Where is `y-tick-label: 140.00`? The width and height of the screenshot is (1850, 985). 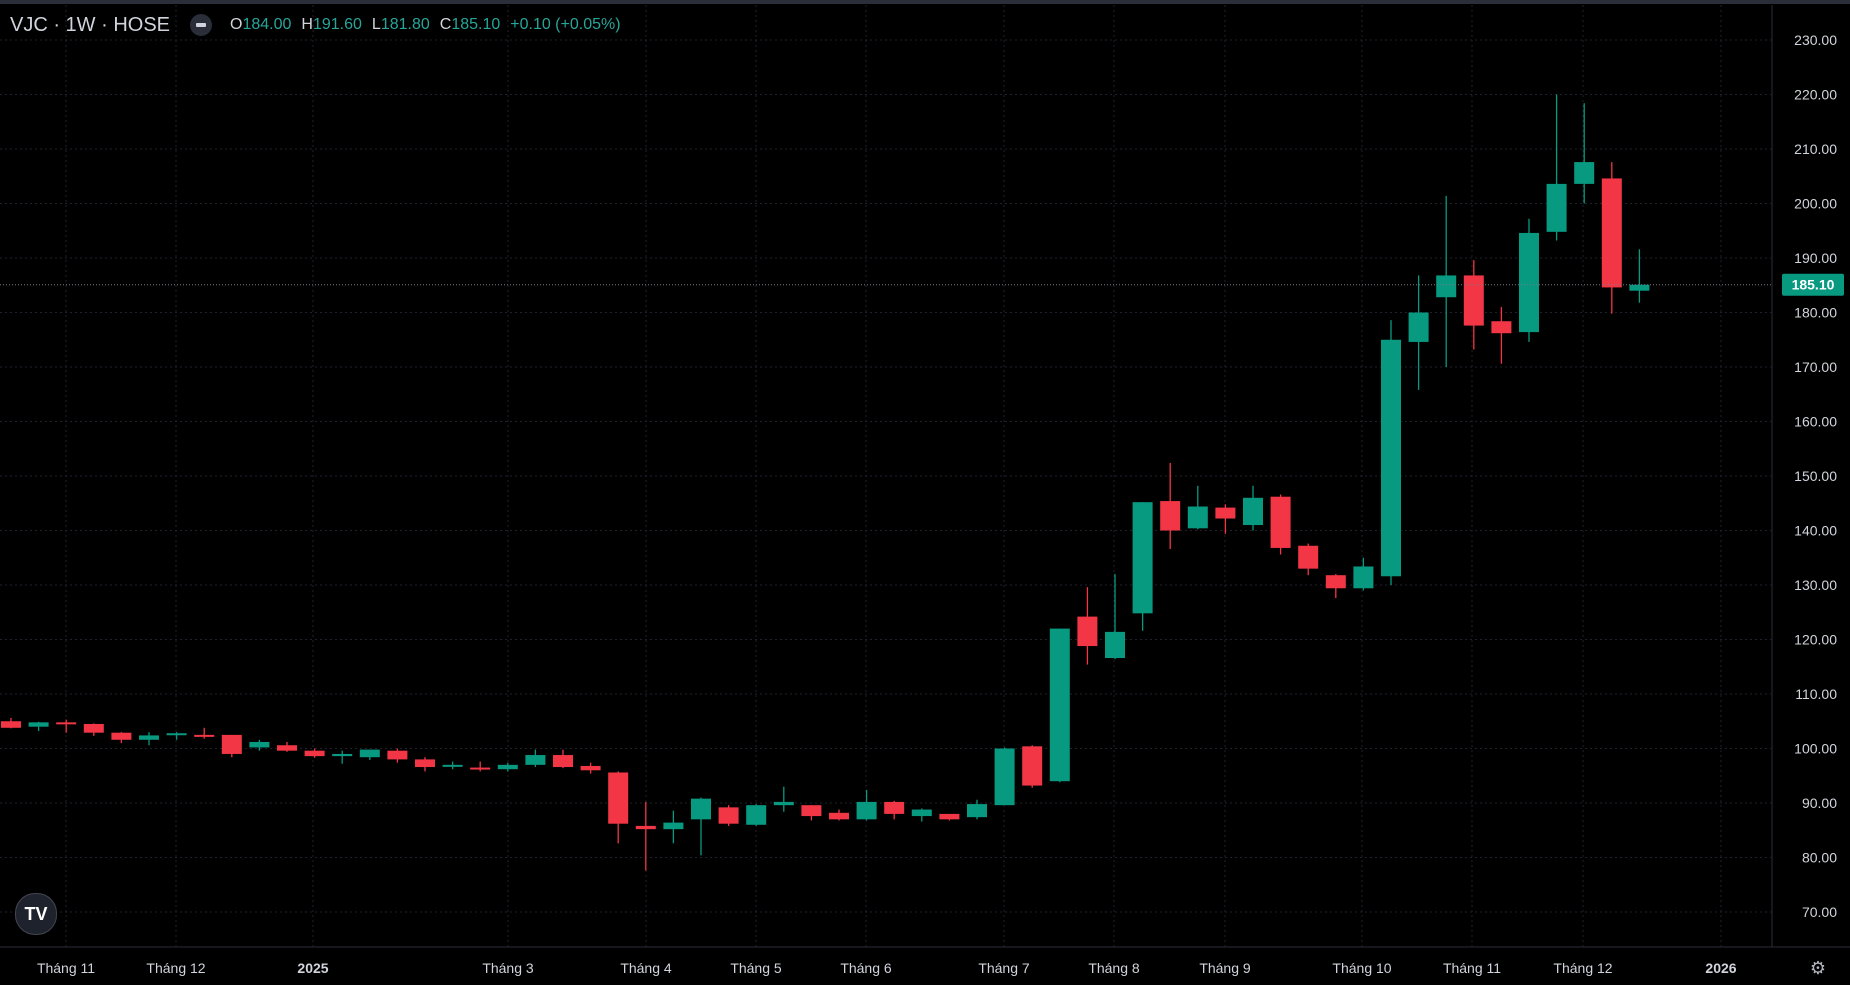
y-tick-label: 140.00 is located at coordinates (1815, 531).